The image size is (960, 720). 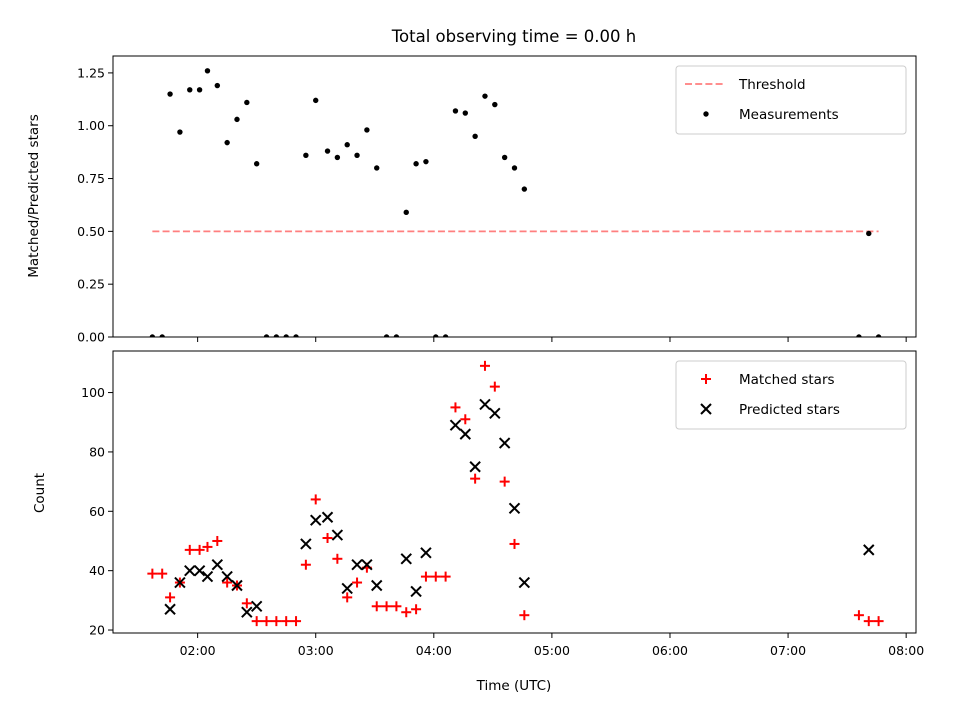 What do you see at coordinates (97, 511) in the screenshot?
I see `bottom-y-tick-label: 60` at bounding box center [97, 511].